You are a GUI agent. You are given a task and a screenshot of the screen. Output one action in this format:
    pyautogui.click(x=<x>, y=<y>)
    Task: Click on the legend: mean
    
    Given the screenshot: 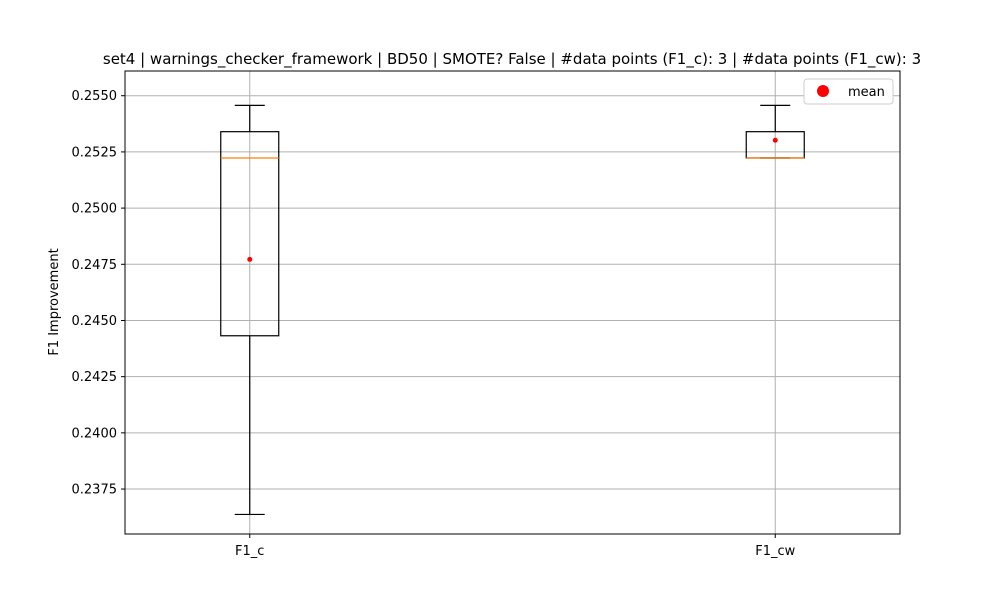 What is the action you would take?
    pyautogui.click(x=848, y=91)
    